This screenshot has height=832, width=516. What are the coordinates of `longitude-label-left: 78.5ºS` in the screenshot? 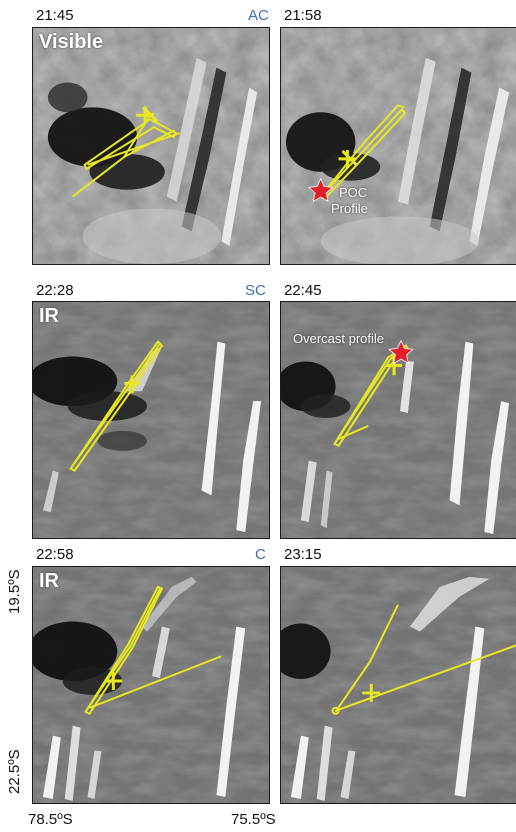 It's located at (50, 819).